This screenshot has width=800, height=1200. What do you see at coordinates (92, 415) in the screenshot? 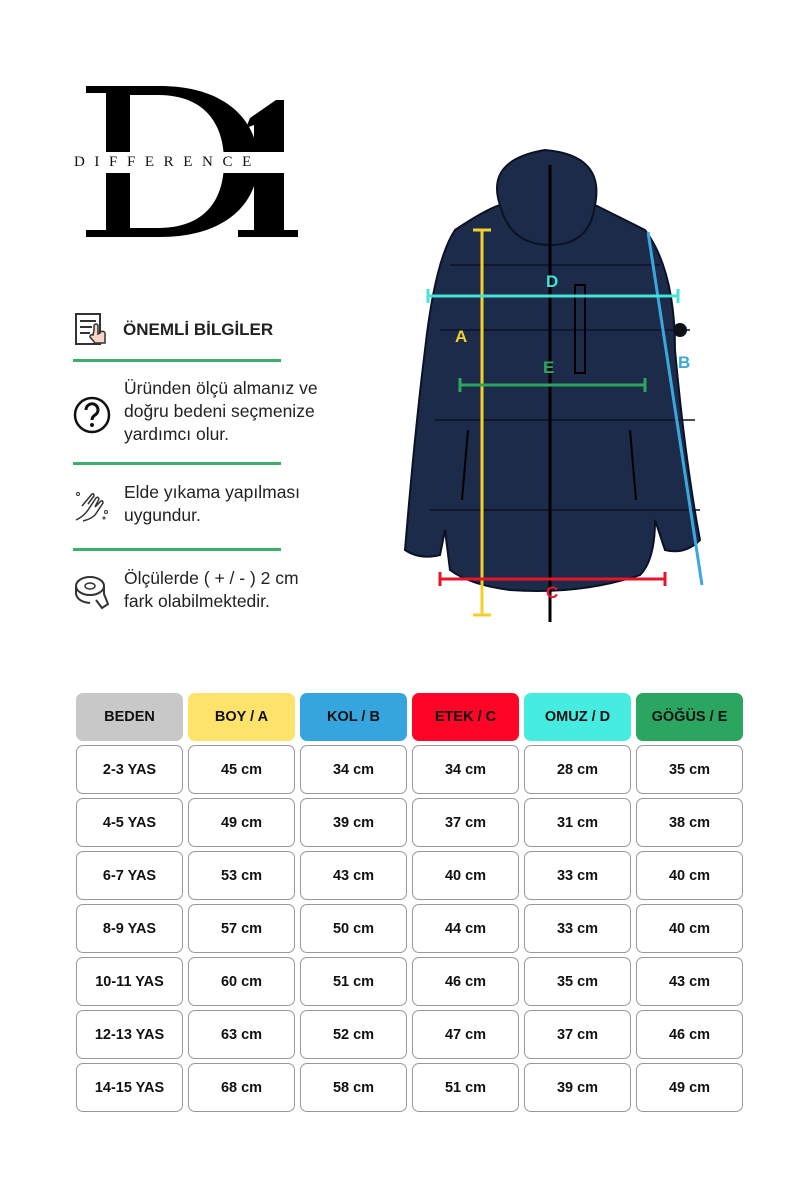
I see `question-circle-icon` at bounding box center [92, 415].